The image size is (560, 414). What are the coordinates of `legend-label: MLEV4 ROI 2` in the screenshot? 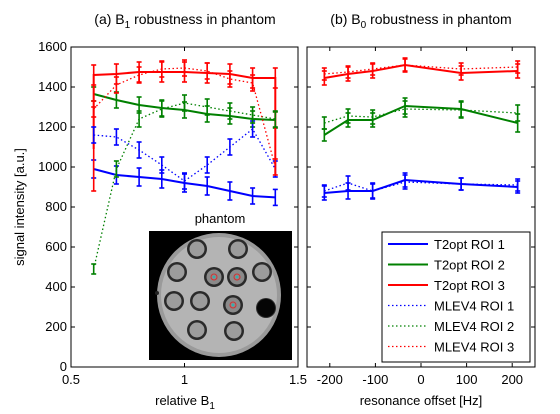 It's located at (474, 326).